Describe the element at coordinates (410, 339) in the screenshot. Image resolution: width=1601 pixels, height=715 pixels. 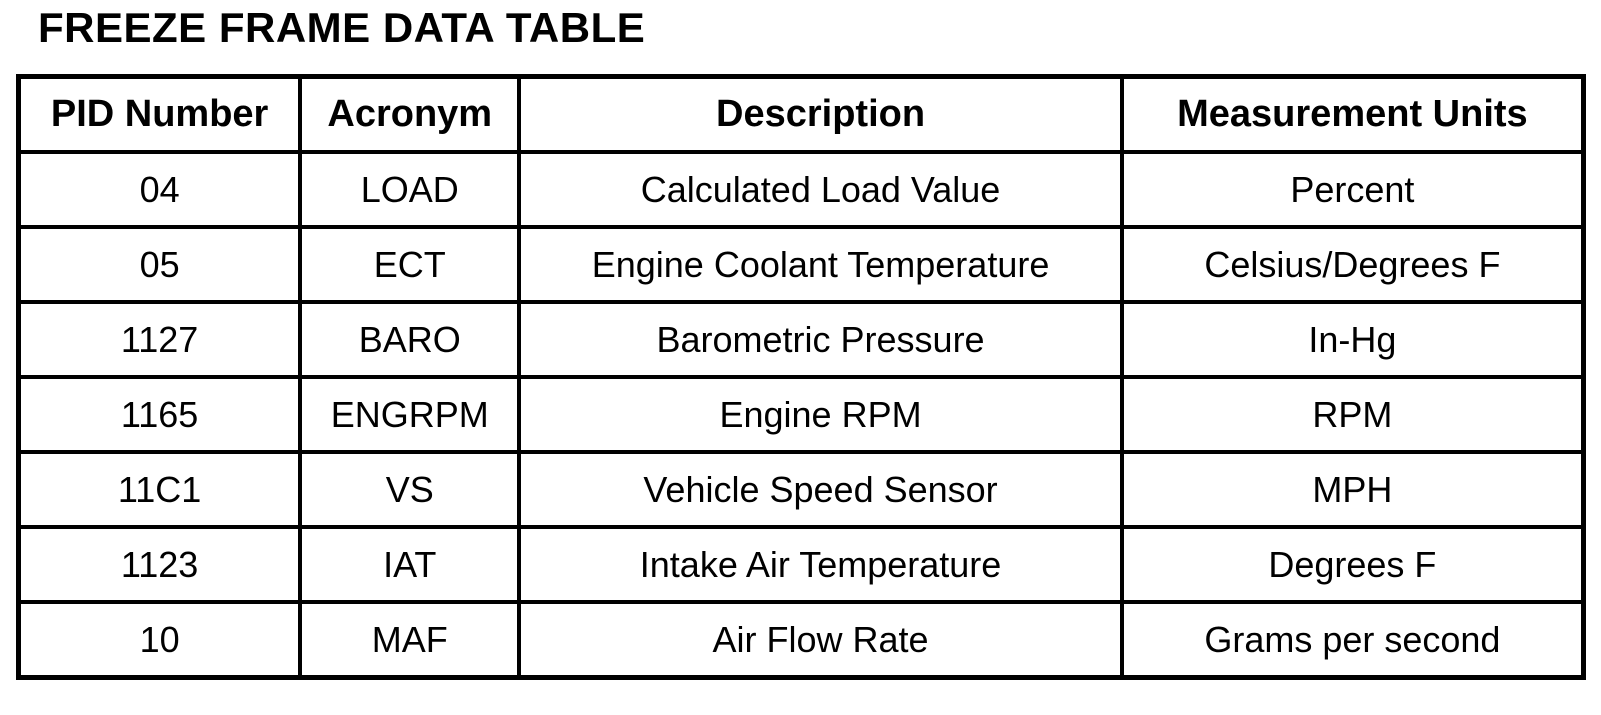
I see `table-cell: BARO` at that location.